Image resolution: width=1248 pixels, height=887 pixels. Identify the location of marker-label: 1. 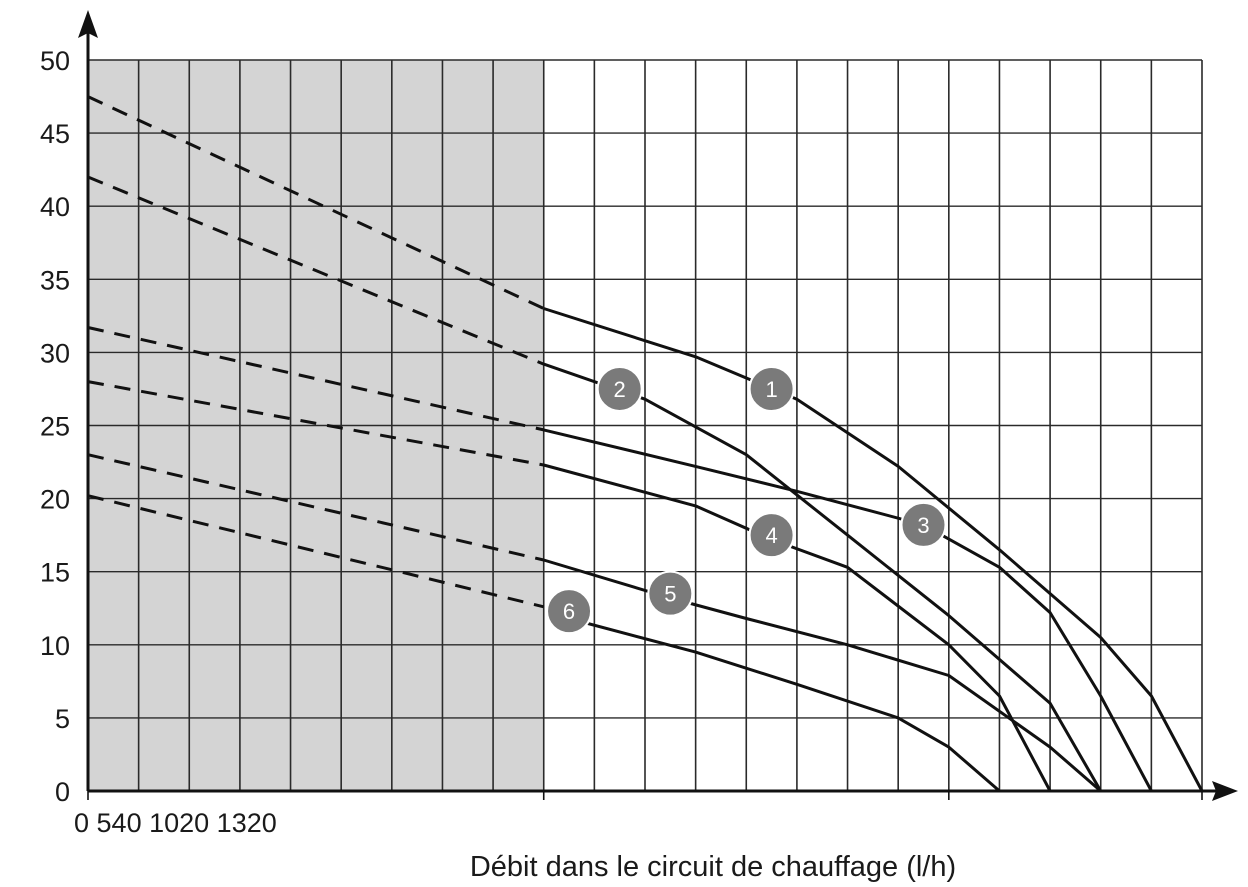
(771, 389).